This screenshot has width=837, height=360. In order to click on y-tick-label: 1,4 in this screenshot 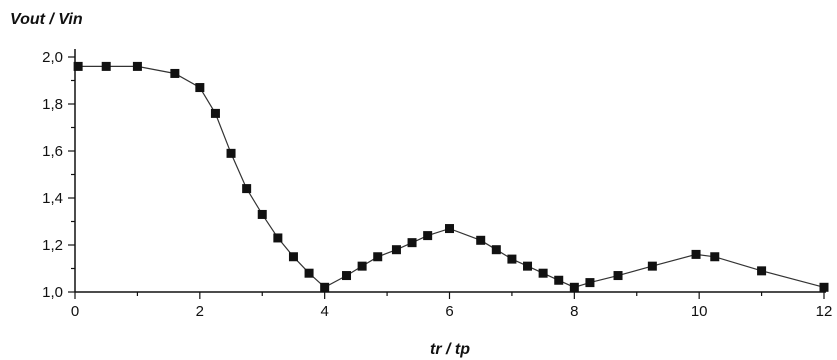, I will do `click(52, 198)`.